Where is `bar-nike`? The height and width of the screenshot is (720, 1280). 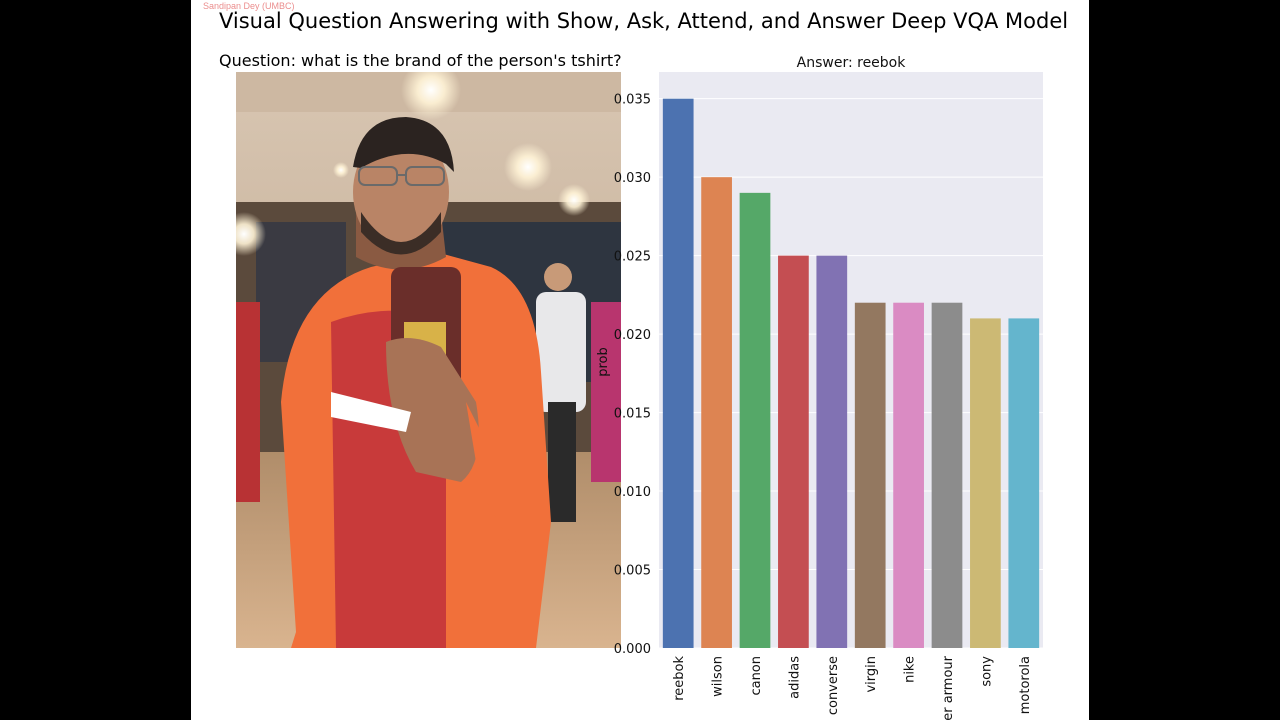 bar-nike is located at coordinates (908, 475).